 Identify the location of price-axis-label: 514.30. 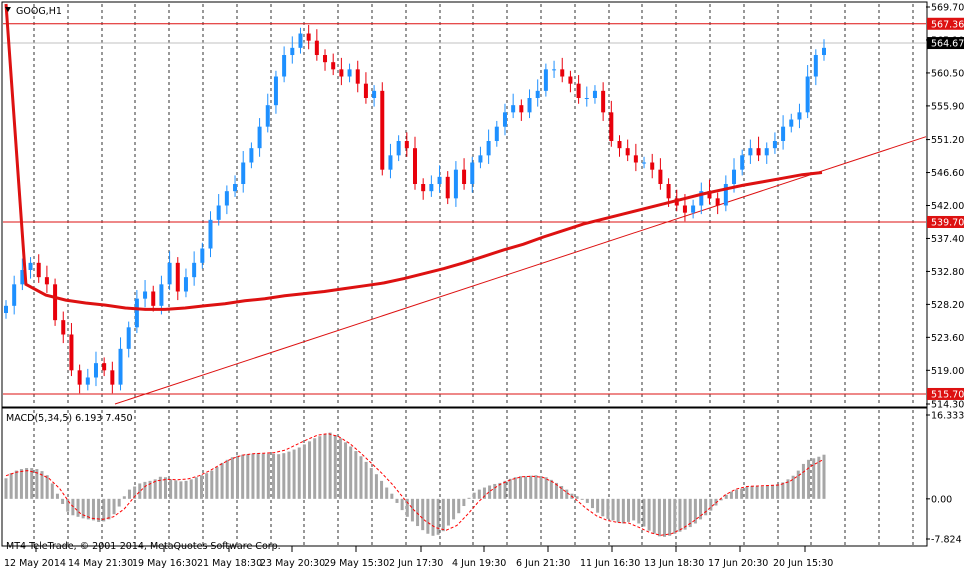
(947, 405).